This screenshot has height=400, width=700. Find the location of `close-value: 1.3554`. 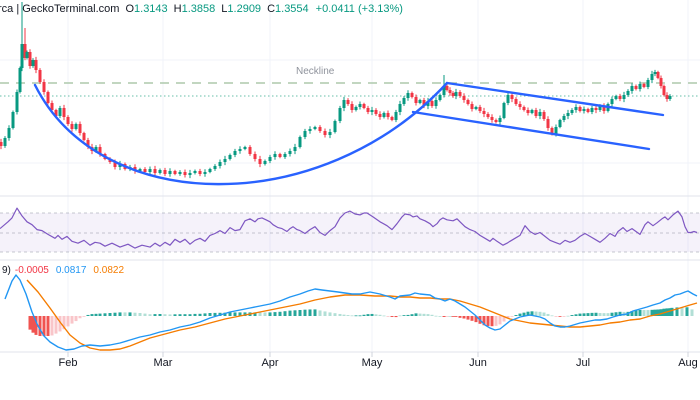

close-value: 1.3554 is located at coordinates (292, 9).